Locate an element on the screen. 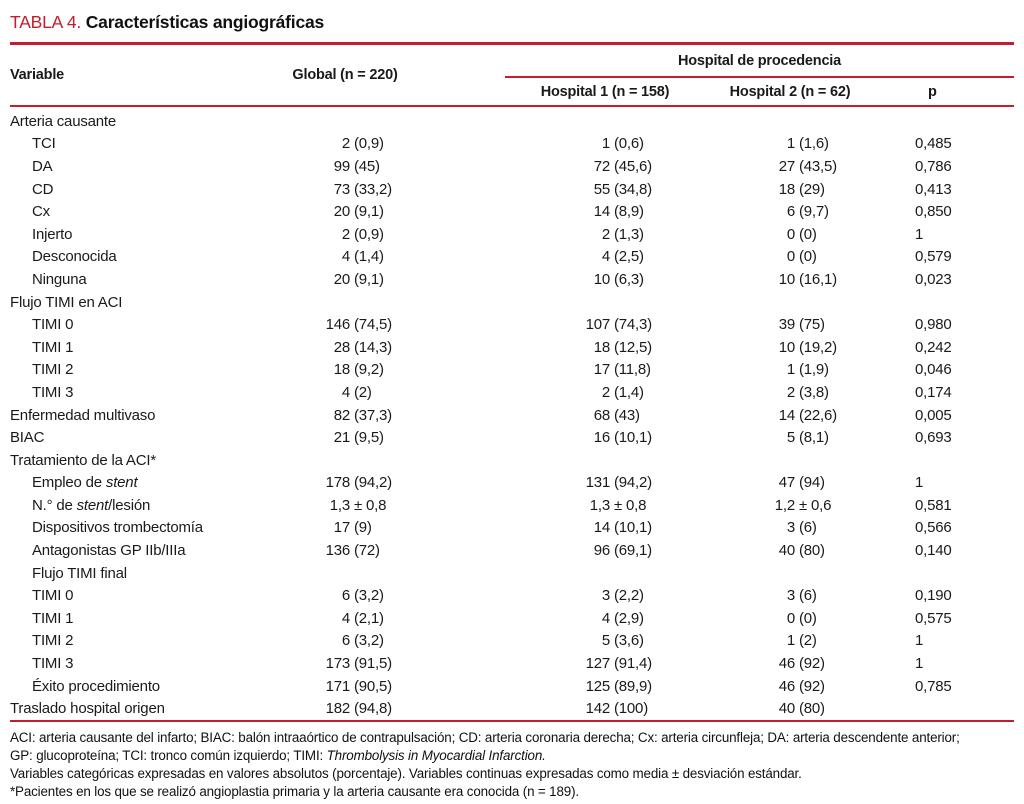  table-row: TIMI 0 6 (3,2) 3 (2,2) 3 (6) 0,190 is located at coordinates (512, 595).